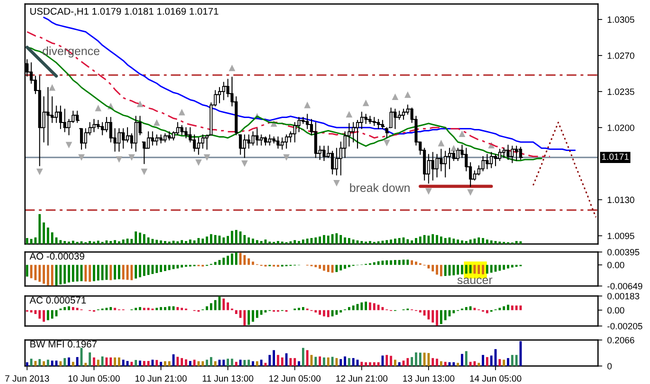  Describe the element at coordinates (621, 200) in the screenshot. I see `y-tick-label: 1.0130` at that location.